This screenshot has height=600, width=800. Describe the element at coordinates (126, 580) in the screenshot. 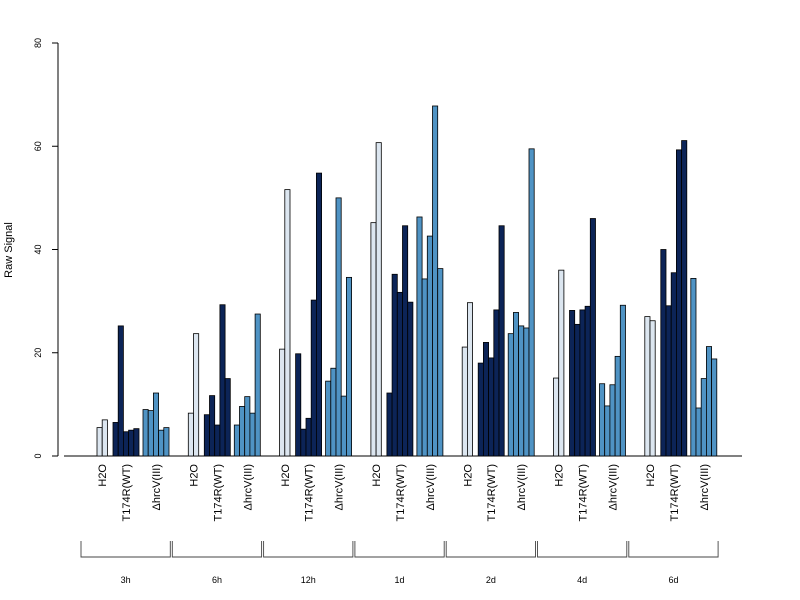

I see `timepoint-label: 3h` at that location.